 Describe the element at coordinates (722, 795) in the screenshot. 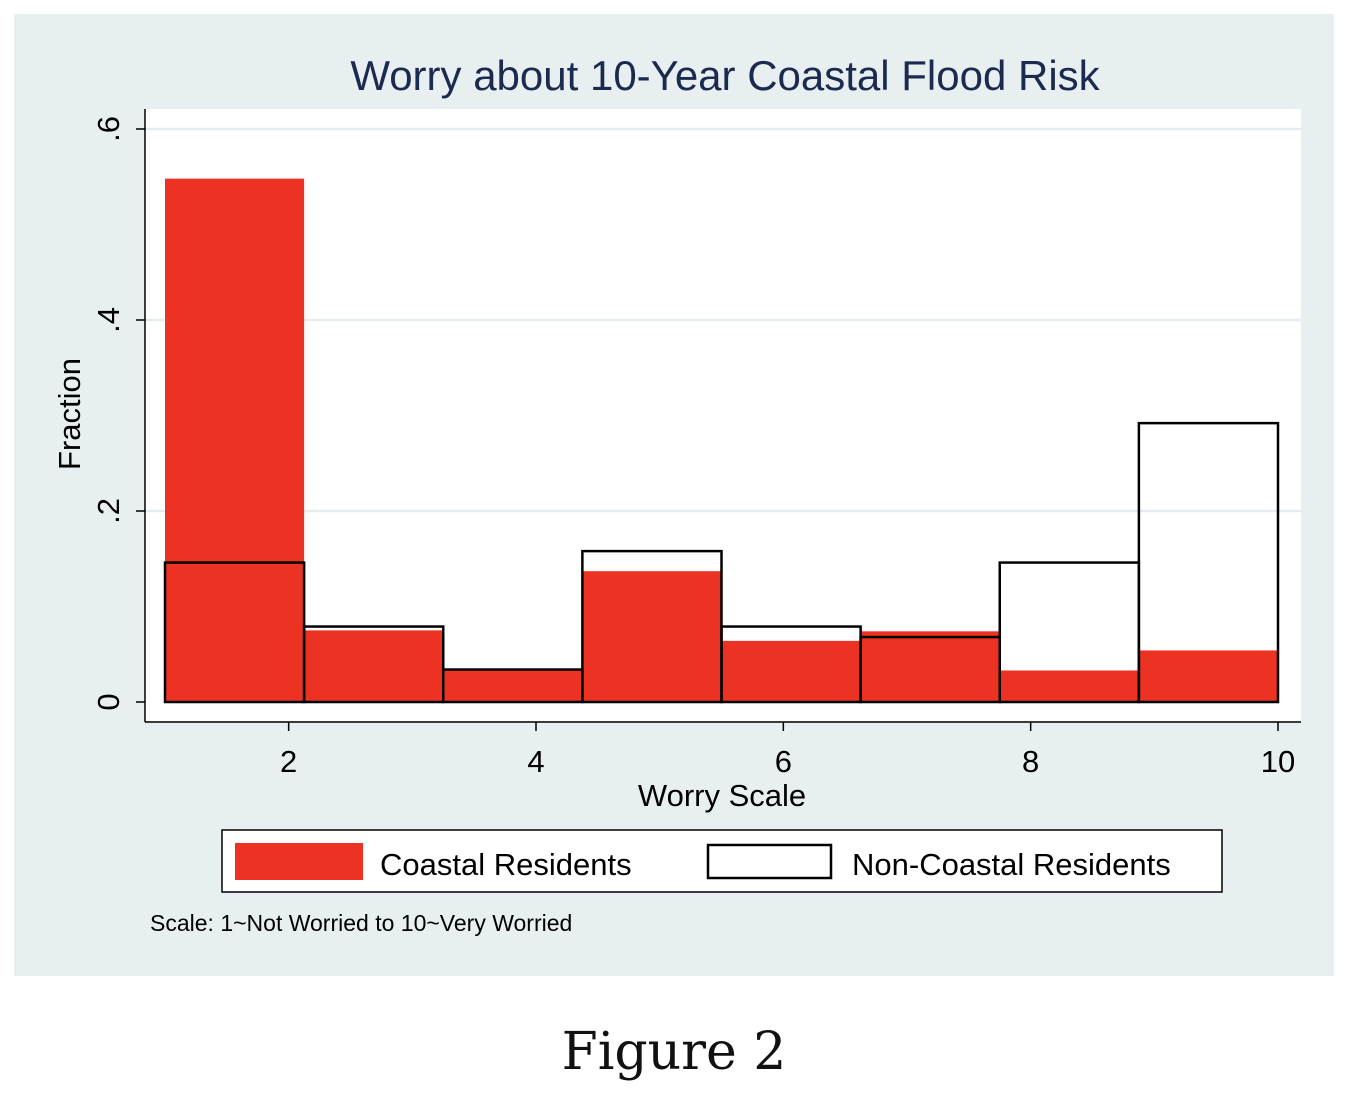

I see `x-axis-label: Worry Scale` at that location.